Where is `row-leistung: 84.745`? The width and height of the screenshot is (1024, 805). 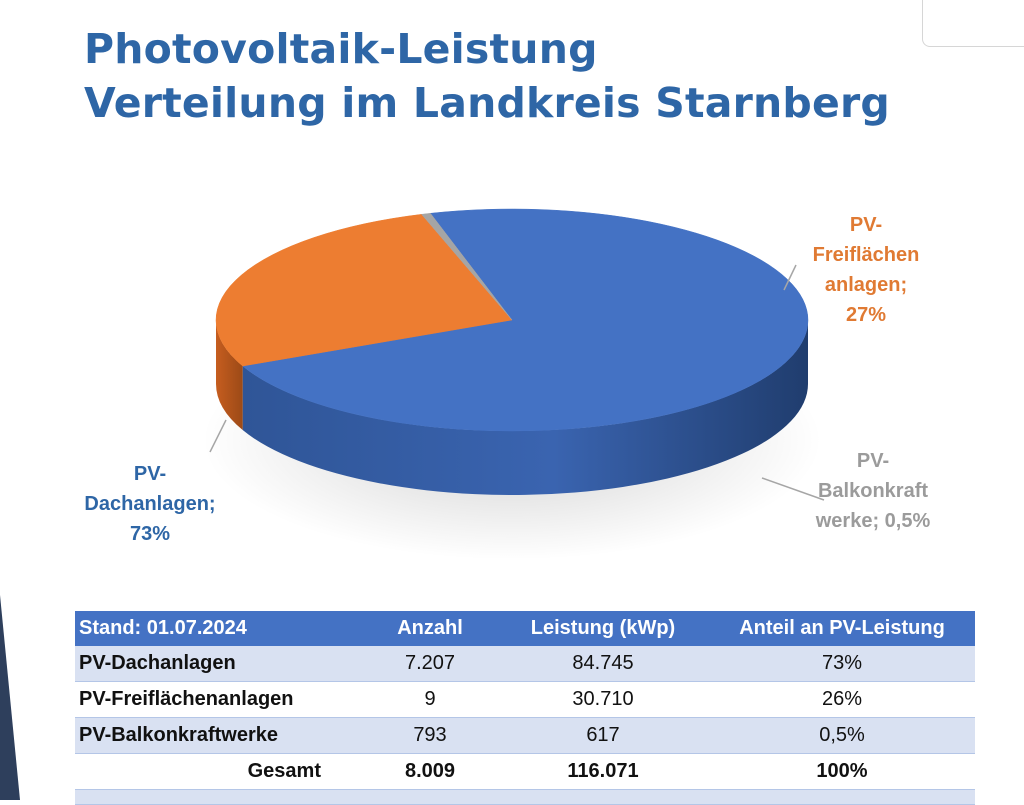 row-leistung: 84.745 is located at coordinates (603, 664).